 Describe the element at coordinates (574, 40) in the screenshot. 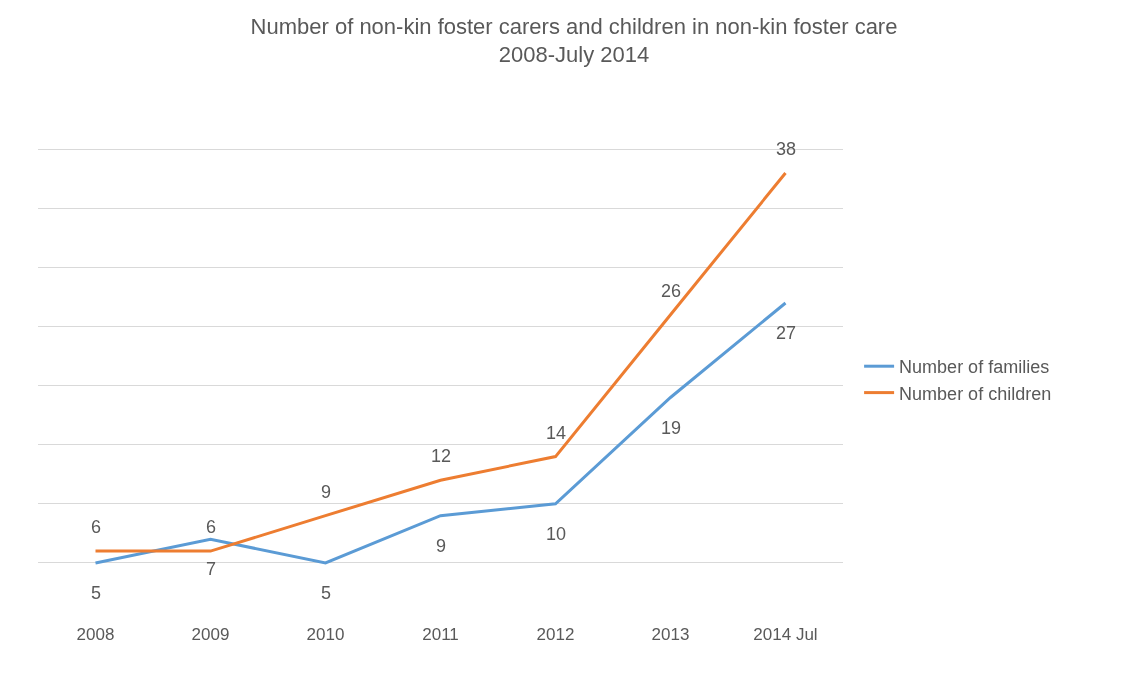

I see `chart-title: Number of non-kin foster carers and children in non-kin foster care 2008-July 2014` at that location.